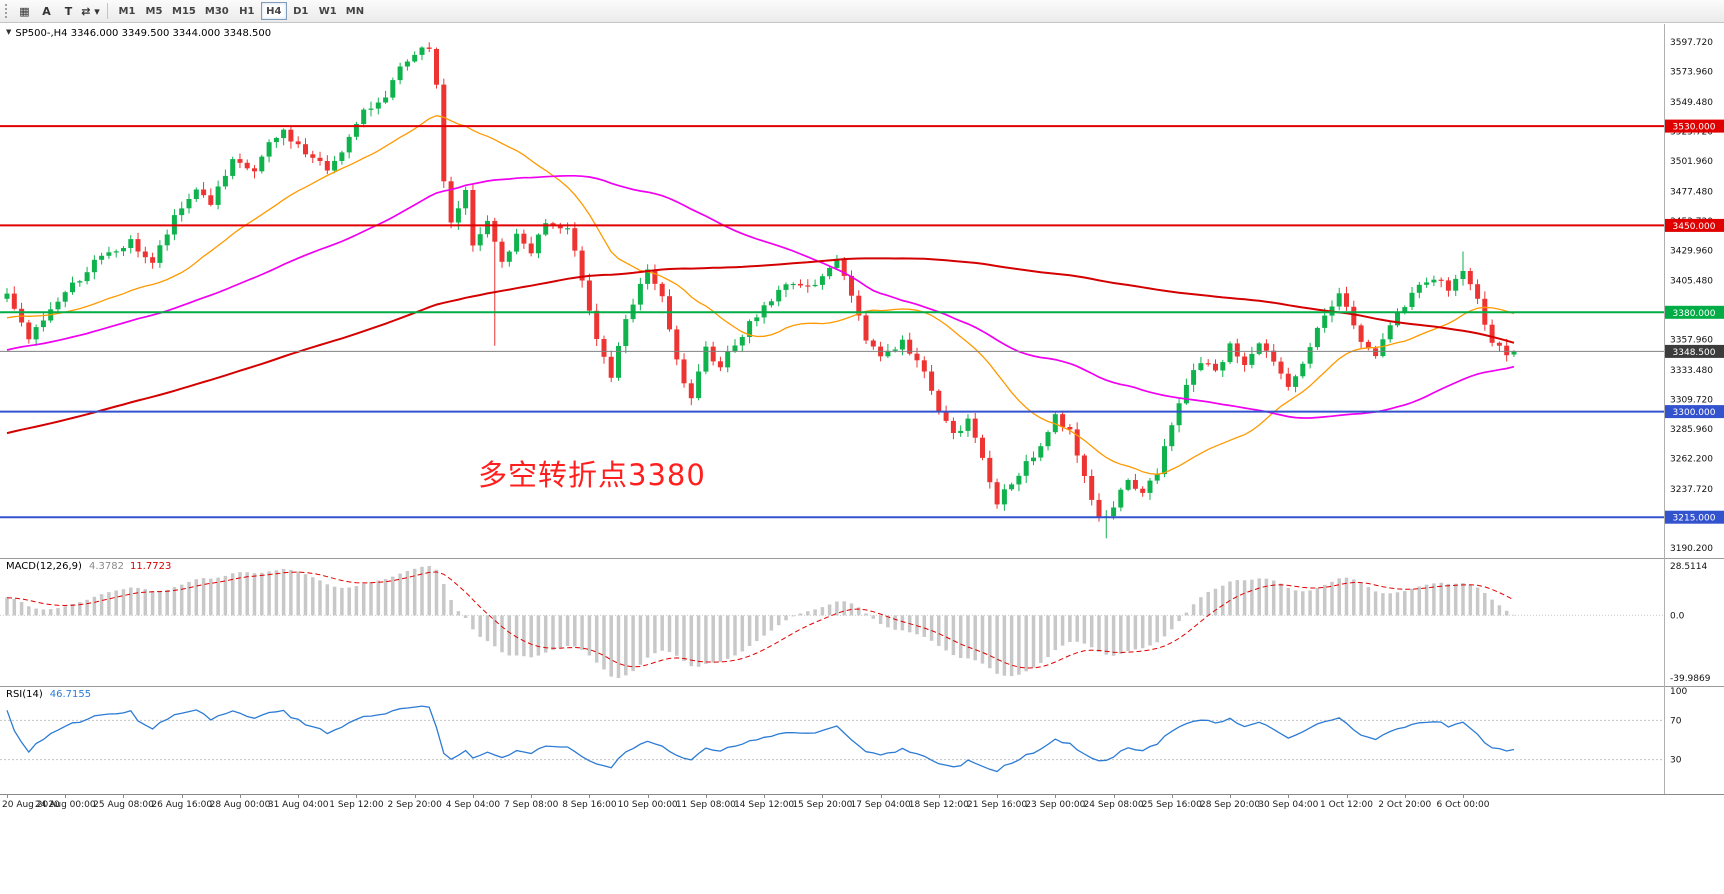 This screenshot has width=1724, height=894. What do you see at coordinates (1676, 721) in the screenshot?
I see `rsi-axis-label: 70` at bounding box center [1676, 721].